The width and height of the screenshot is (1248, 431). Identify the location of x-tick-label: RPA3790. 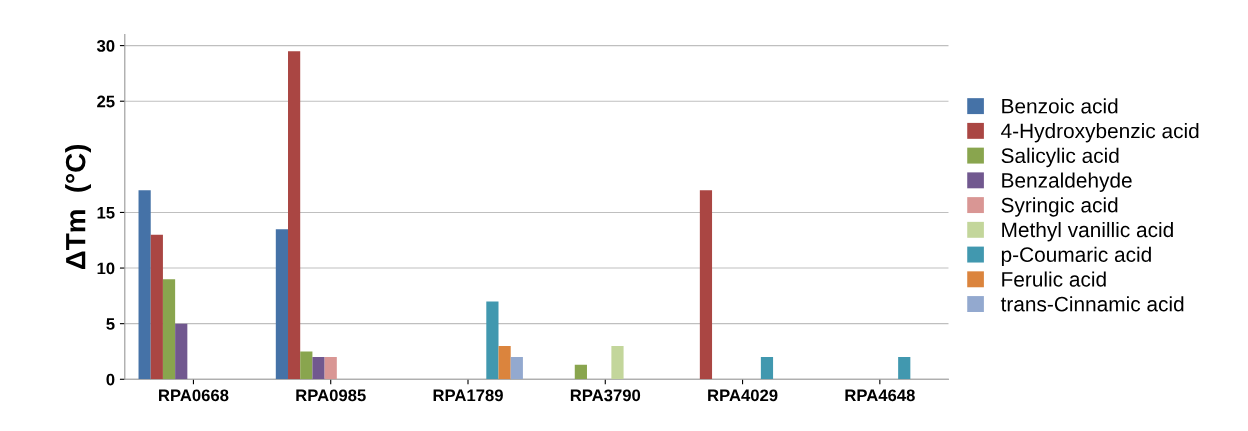
(605, 395).